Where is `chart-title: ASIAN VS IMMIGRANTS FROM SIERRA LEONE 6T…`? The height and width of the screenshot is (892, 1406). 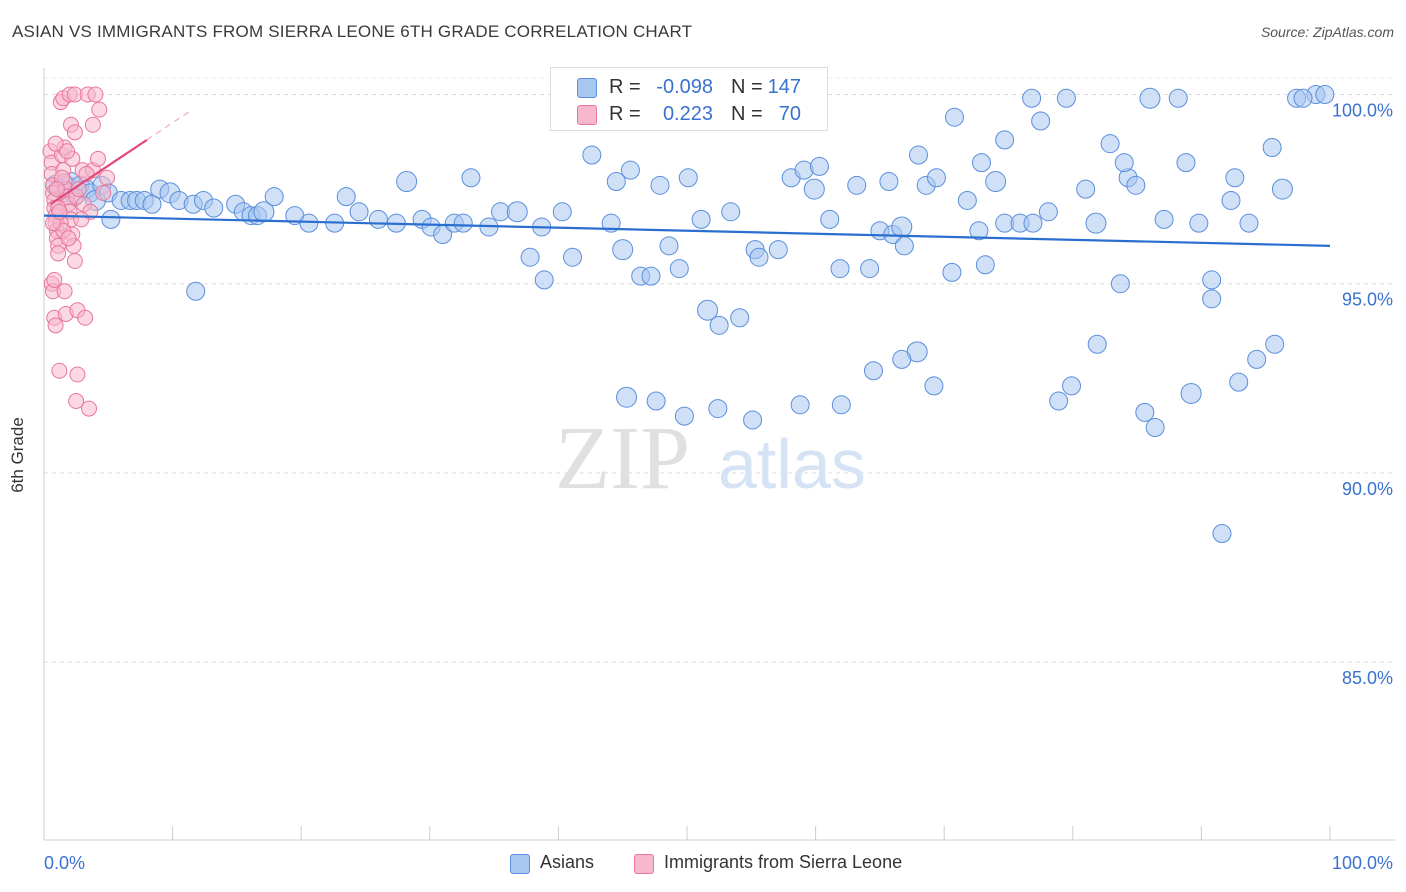
chart-title: ASIAN VS IMMIGRANTS FROM SIERRA LEONE 6T… is located at coordinates (352, 31).